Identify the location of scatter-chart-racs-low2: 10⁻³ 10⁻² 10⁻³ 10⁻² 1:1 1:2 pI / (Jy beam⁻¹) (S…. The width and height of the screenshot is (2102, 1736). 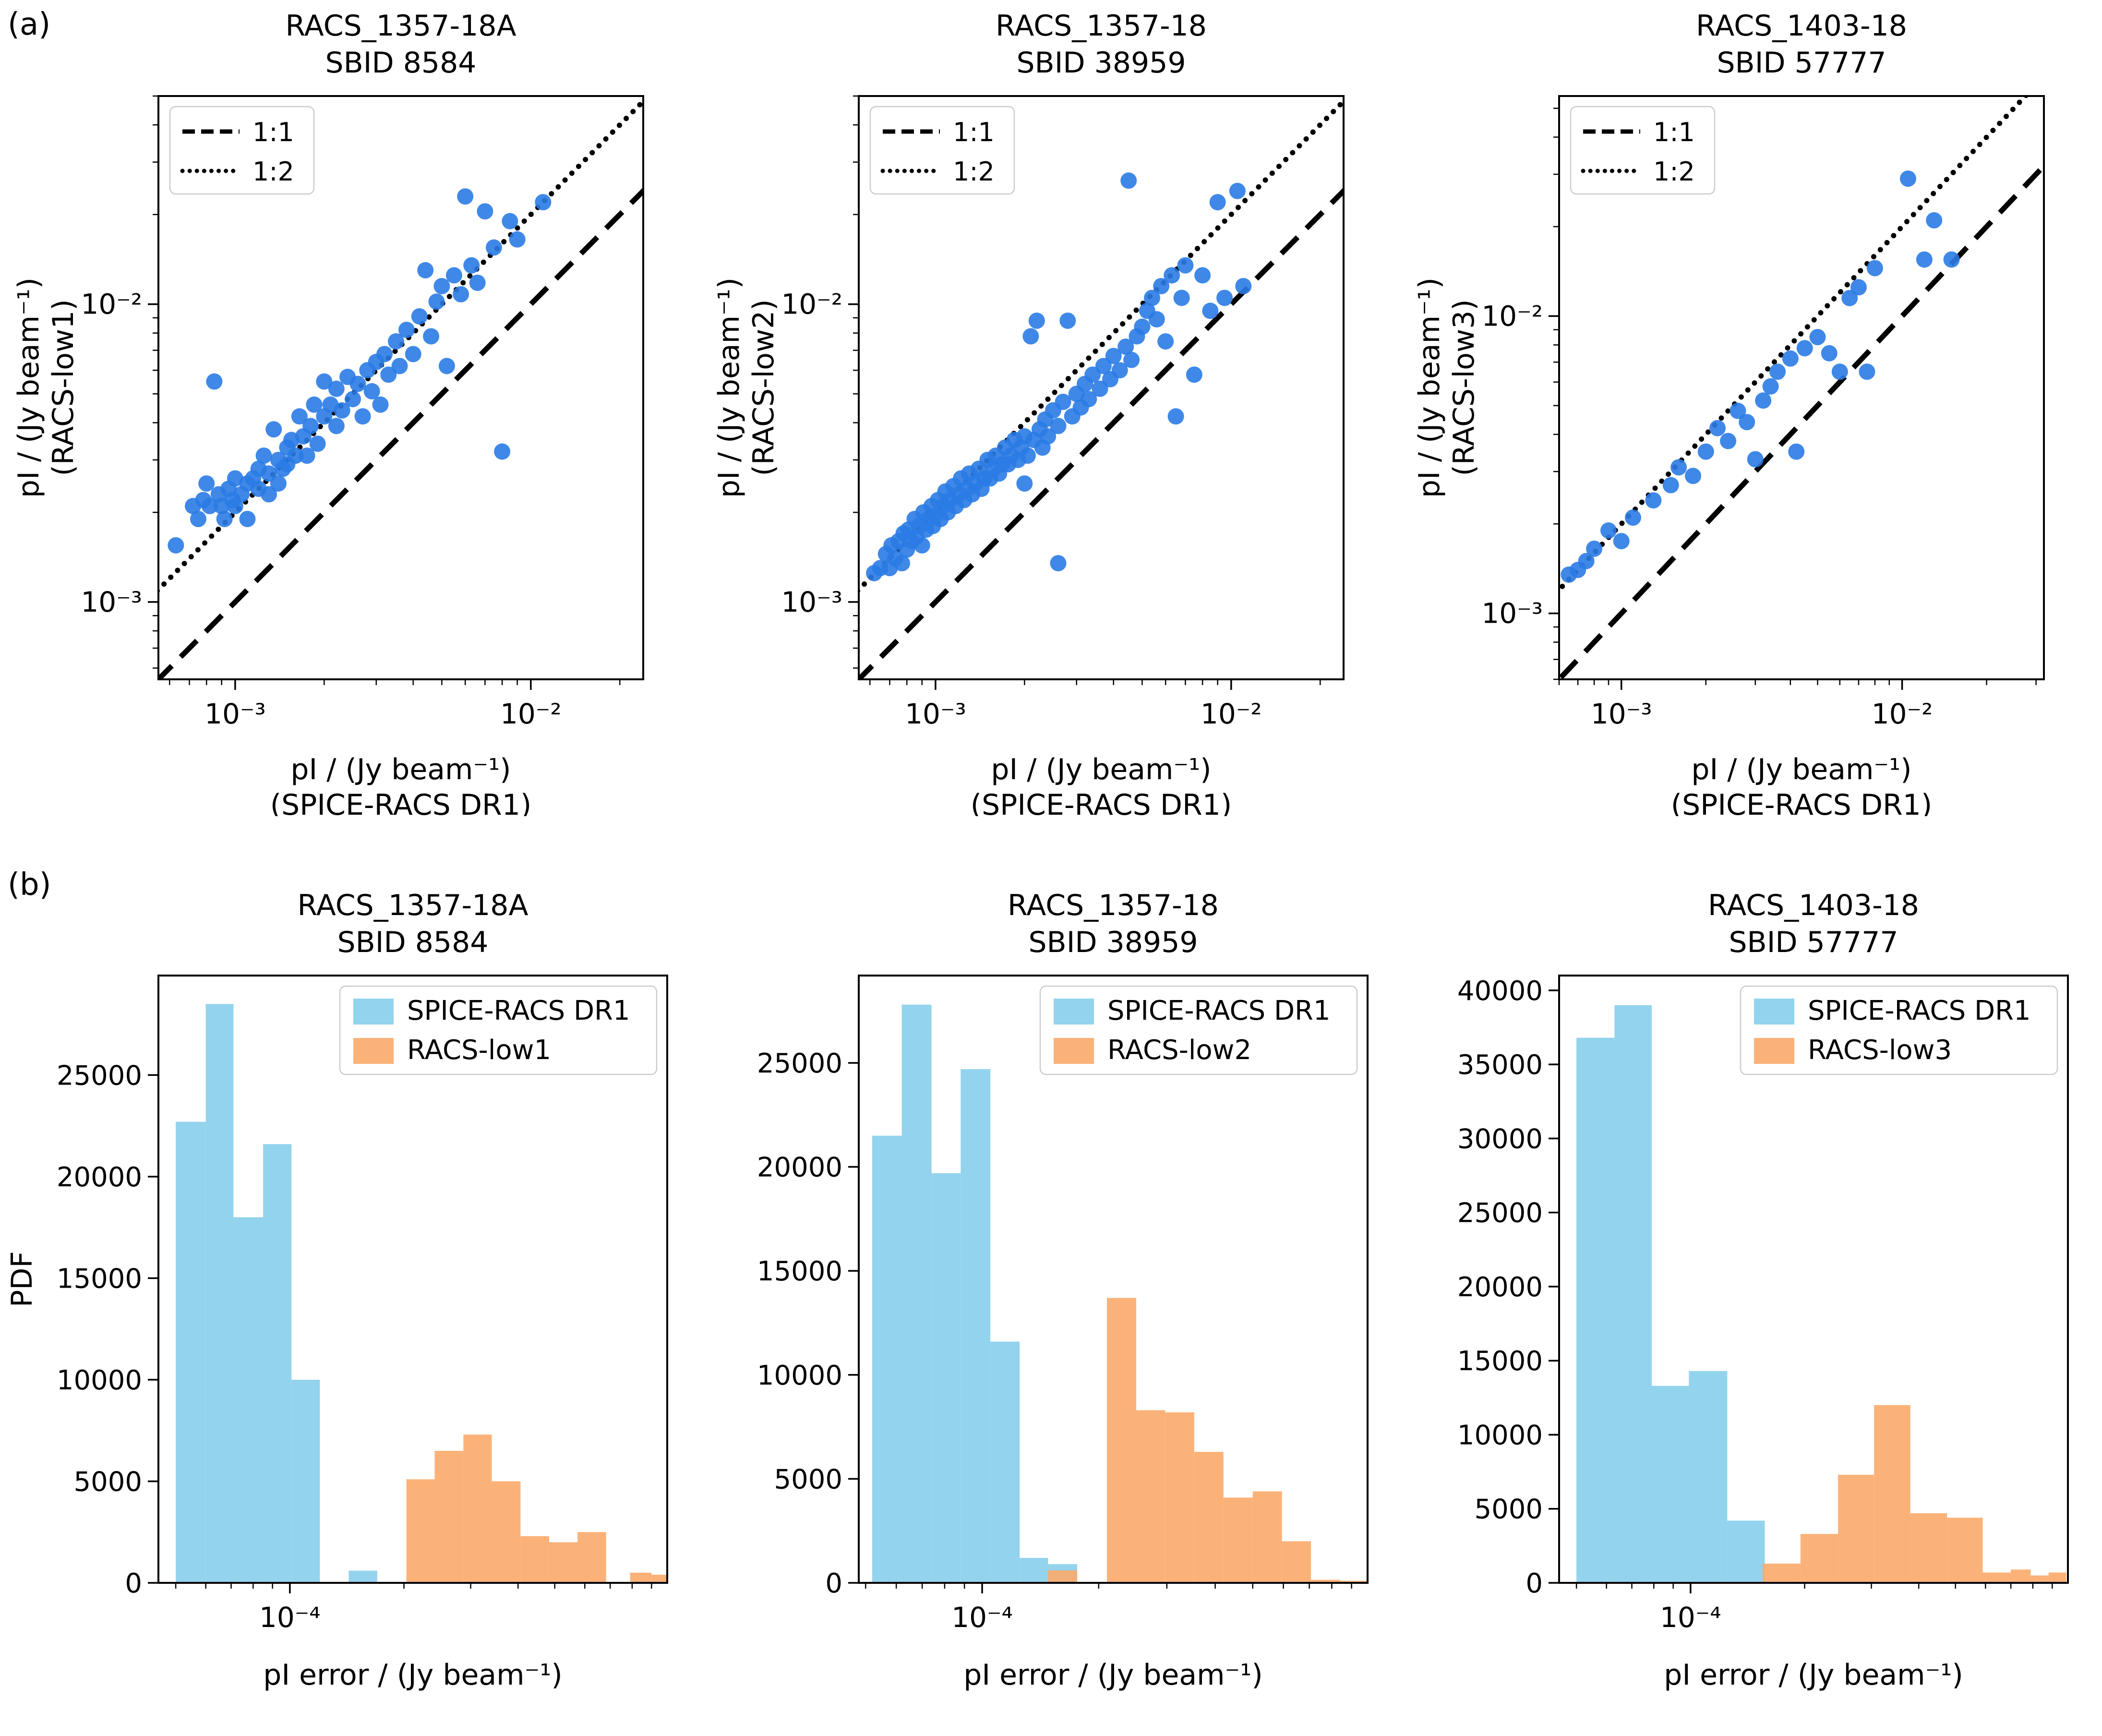
(1050, 449).